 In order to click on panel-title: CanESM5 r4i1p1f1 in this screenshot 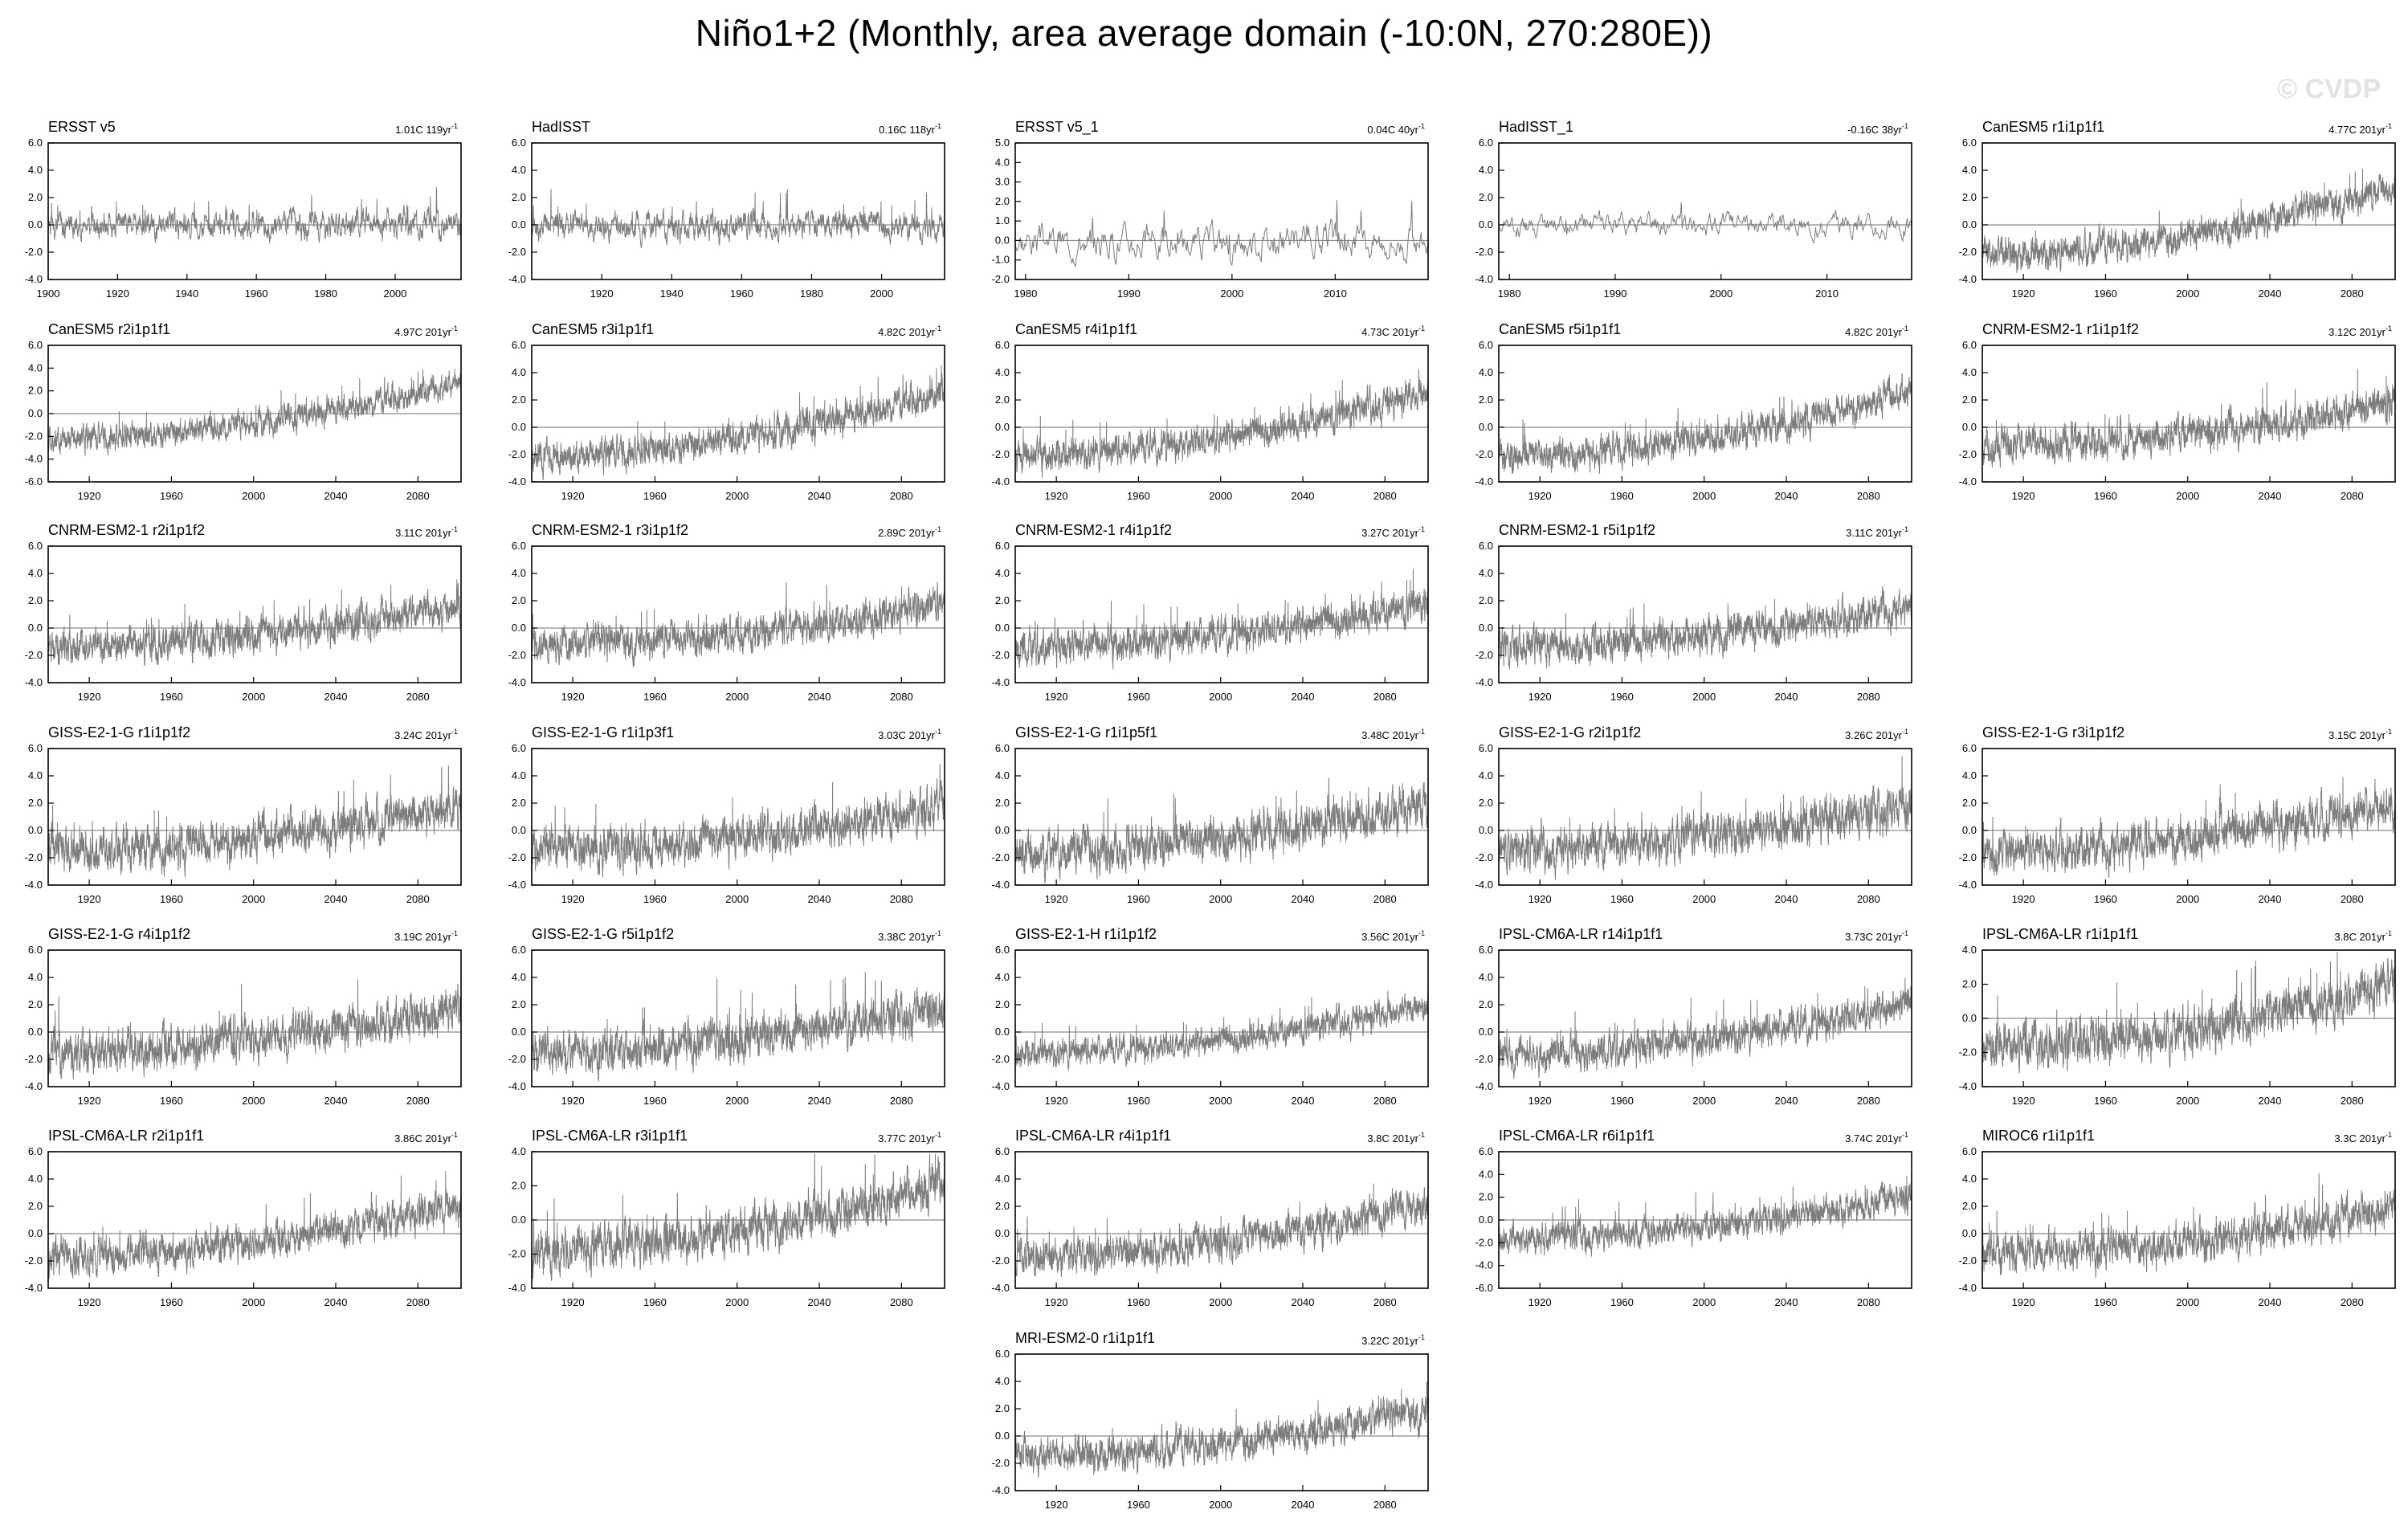, I will do `click(1076, 329)`.